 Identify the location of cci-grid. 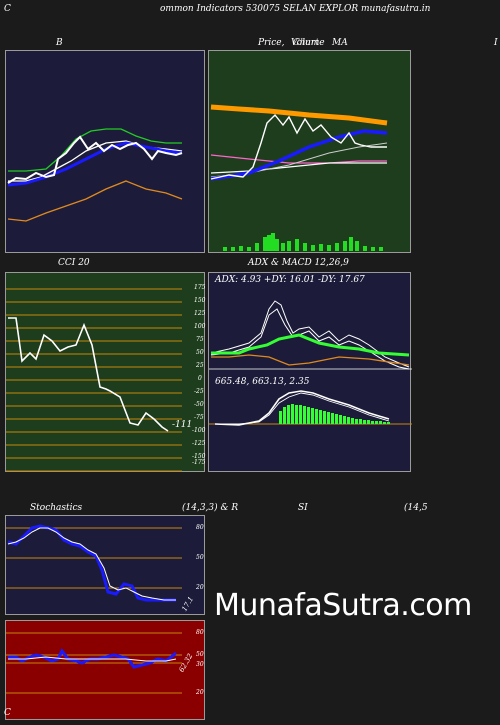
(94, 380).